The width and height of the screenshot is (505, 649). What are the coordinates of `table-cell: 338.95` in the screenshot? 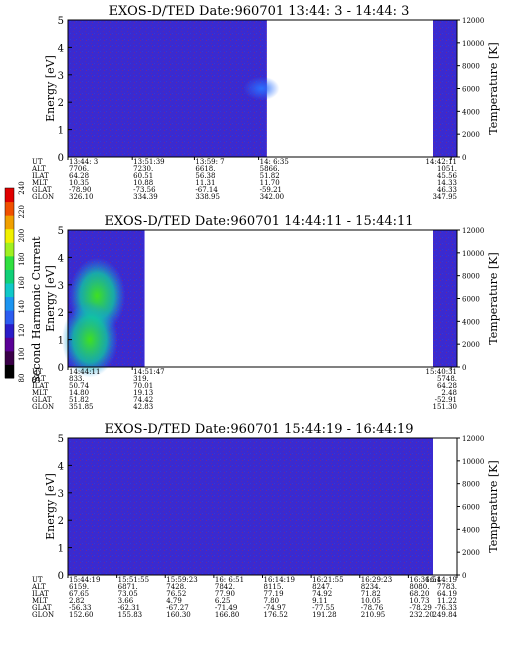 It's located at (207, 197).